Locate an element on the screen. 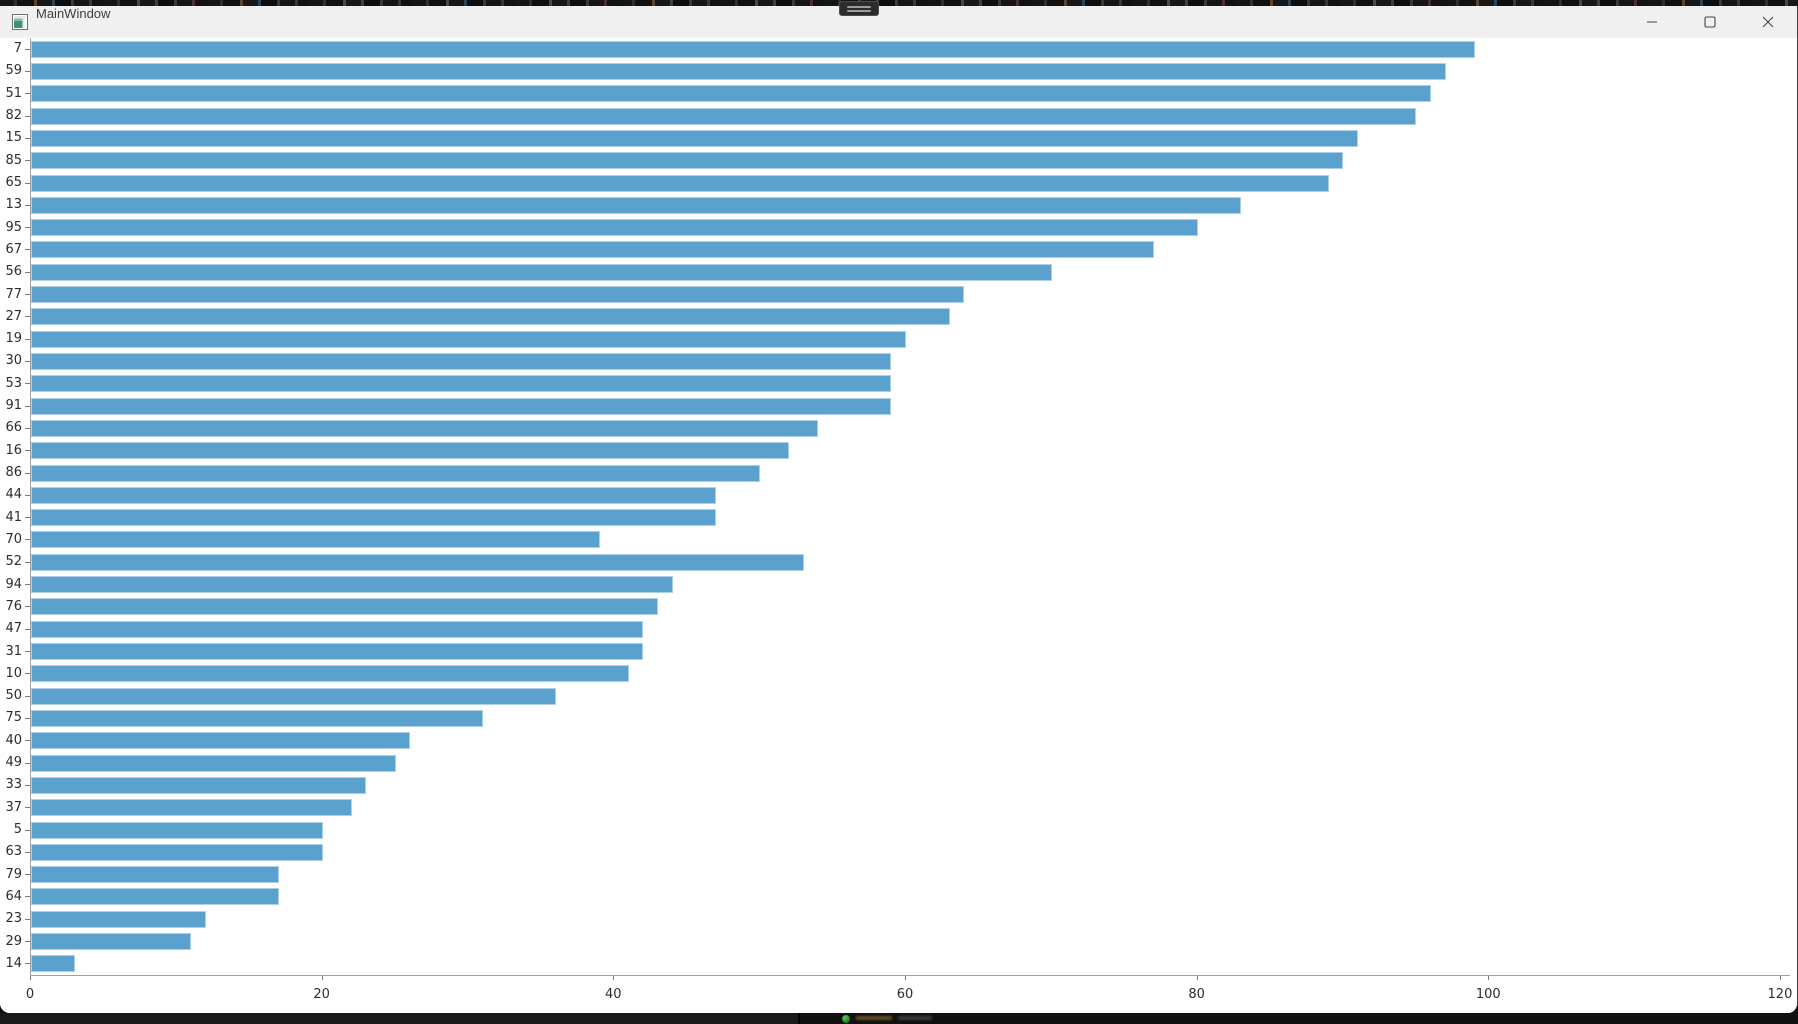 The height and width of the screenshot is (1024, 1798). y-tick-label: 56 is located at coordinates (13, 272).